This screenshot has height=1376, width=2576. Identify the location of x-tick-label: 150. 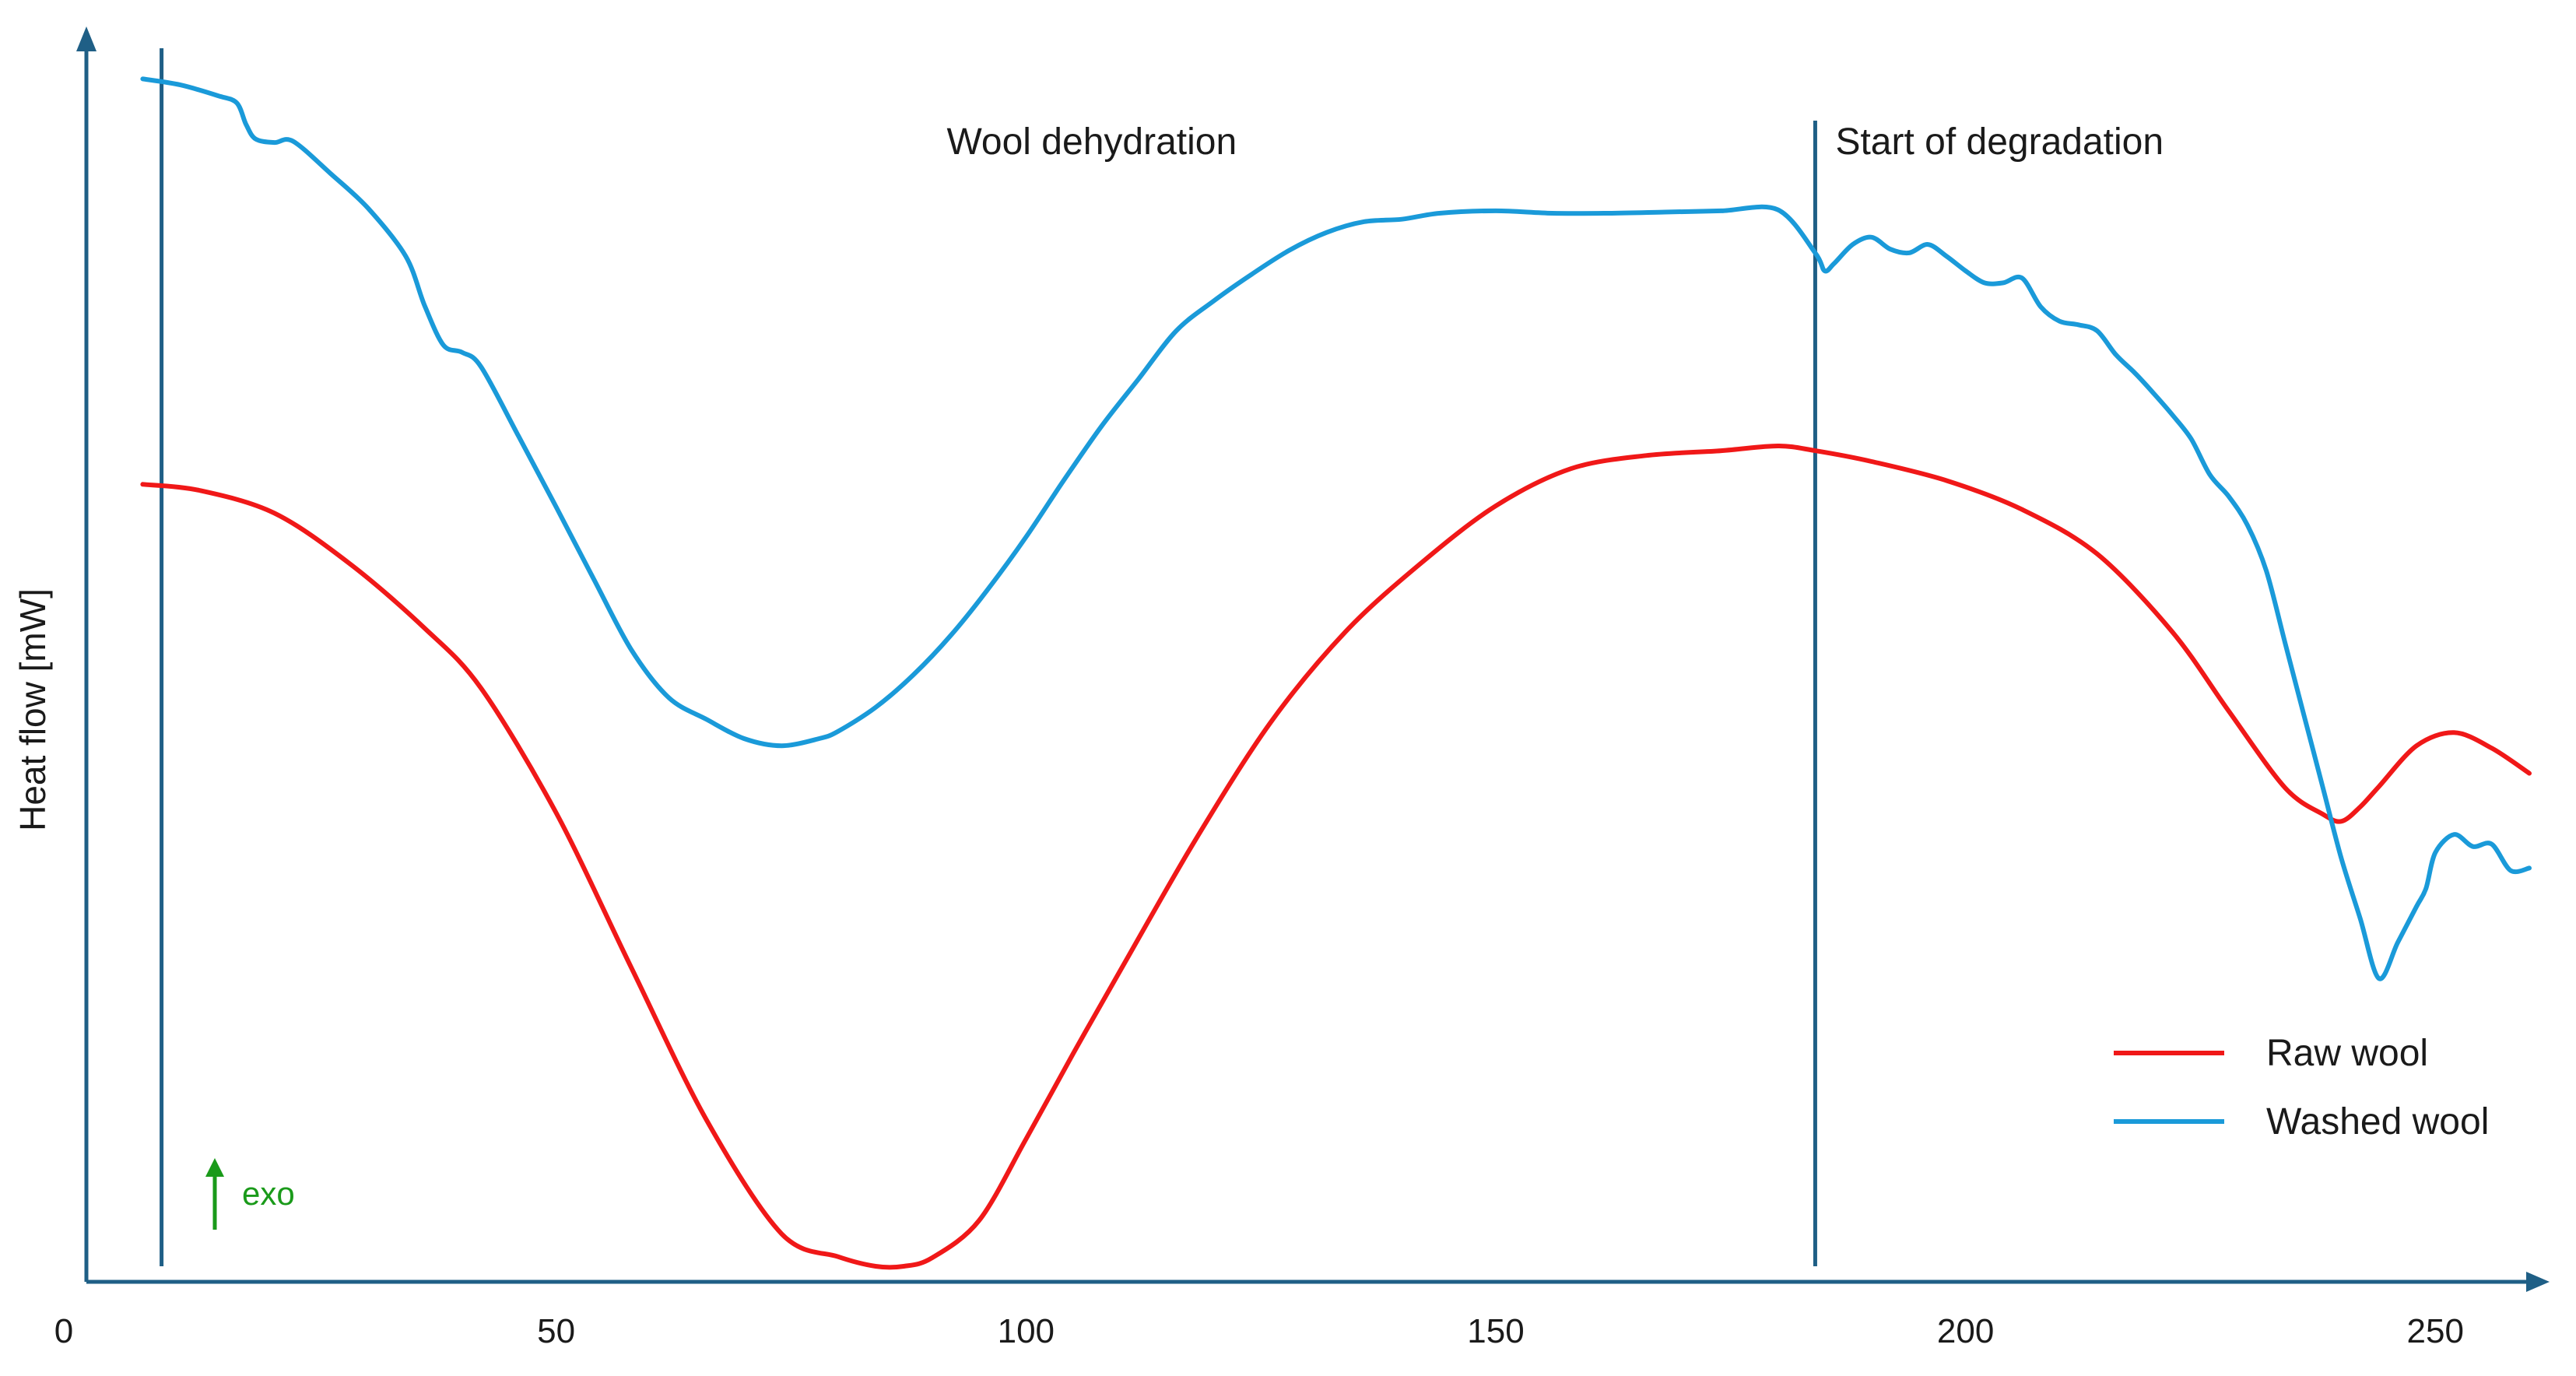
(1496, 1331).